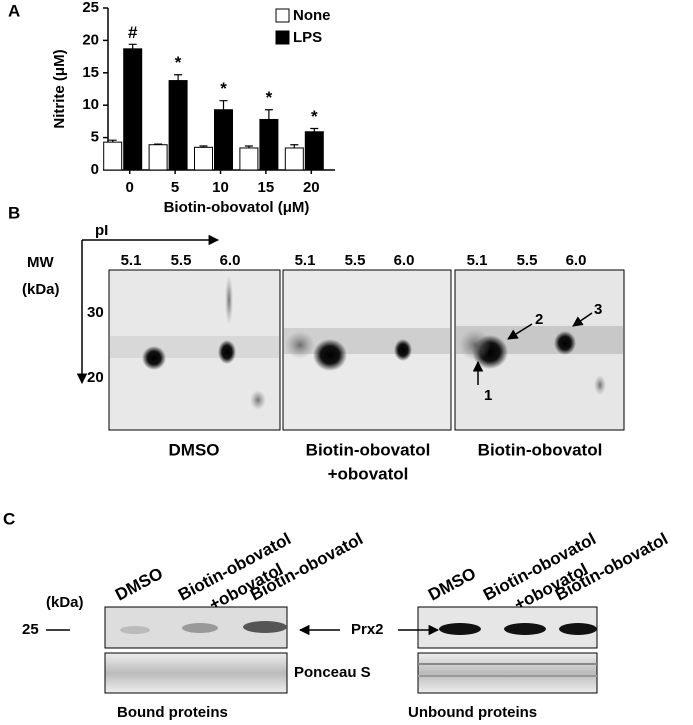  Describe the element at coordinates (194, 449) in the screenshot. I see `gel-caption: DMSO` at that location.